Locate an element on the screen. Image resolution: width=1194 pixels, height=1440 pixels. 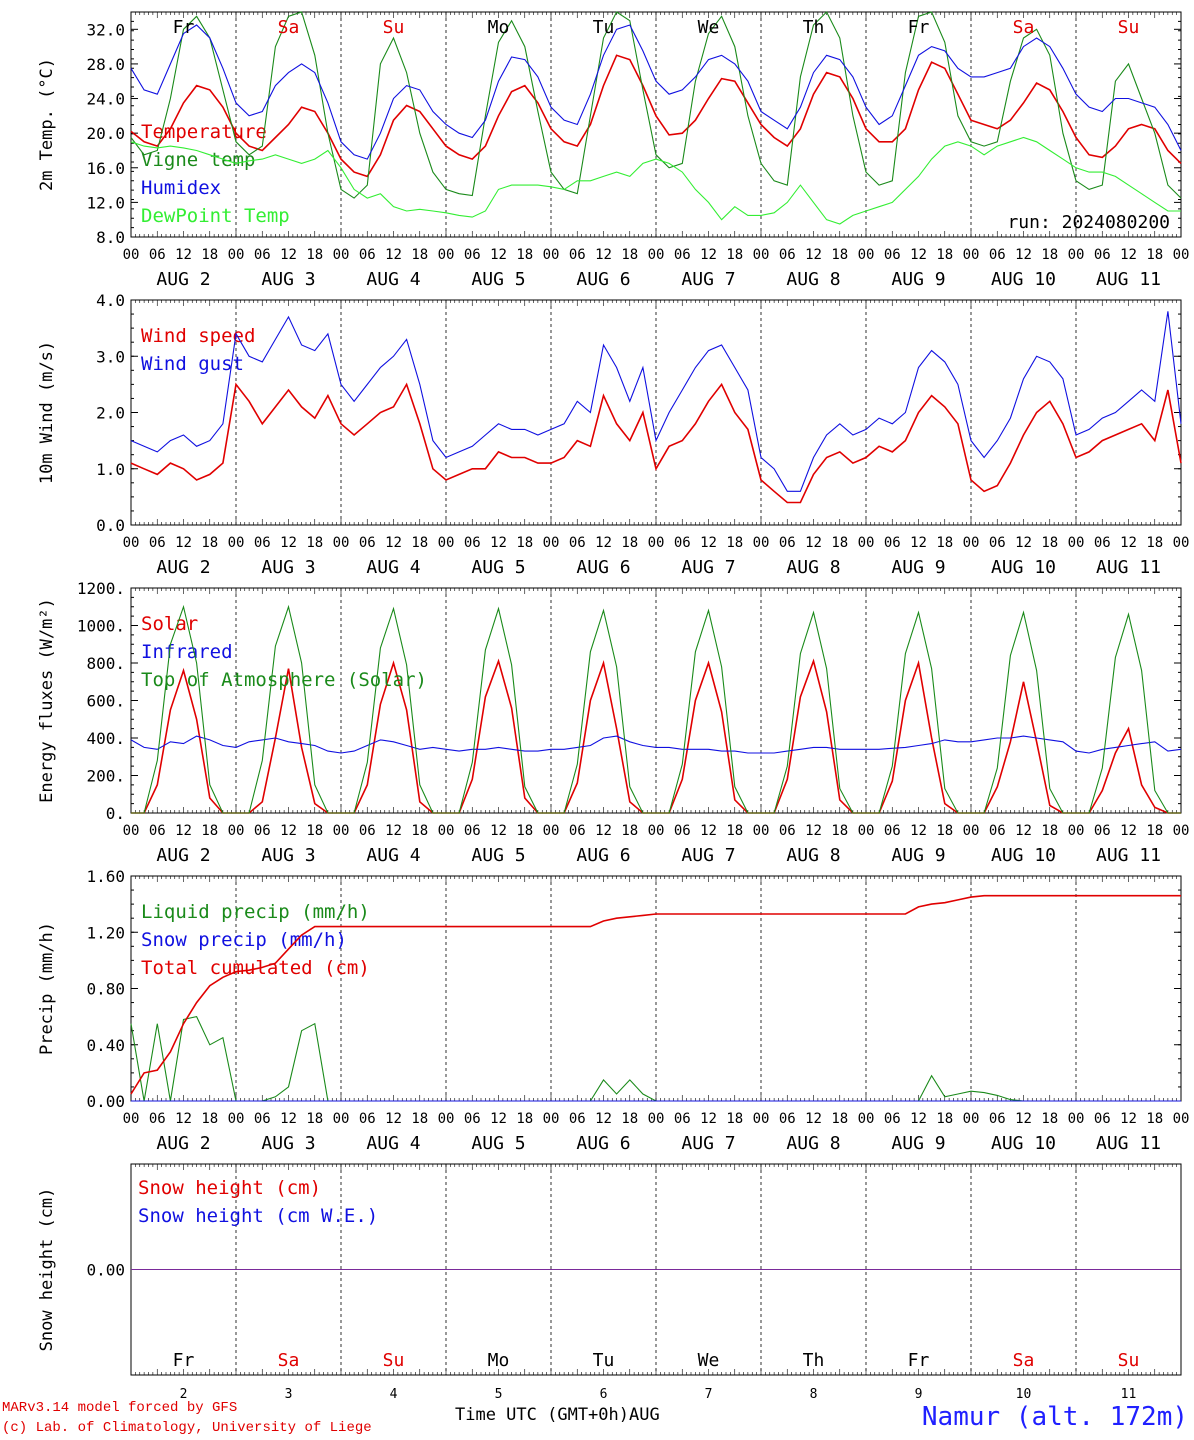
legend-wind-speed: Wind speed is located at coordinates (198, 336).